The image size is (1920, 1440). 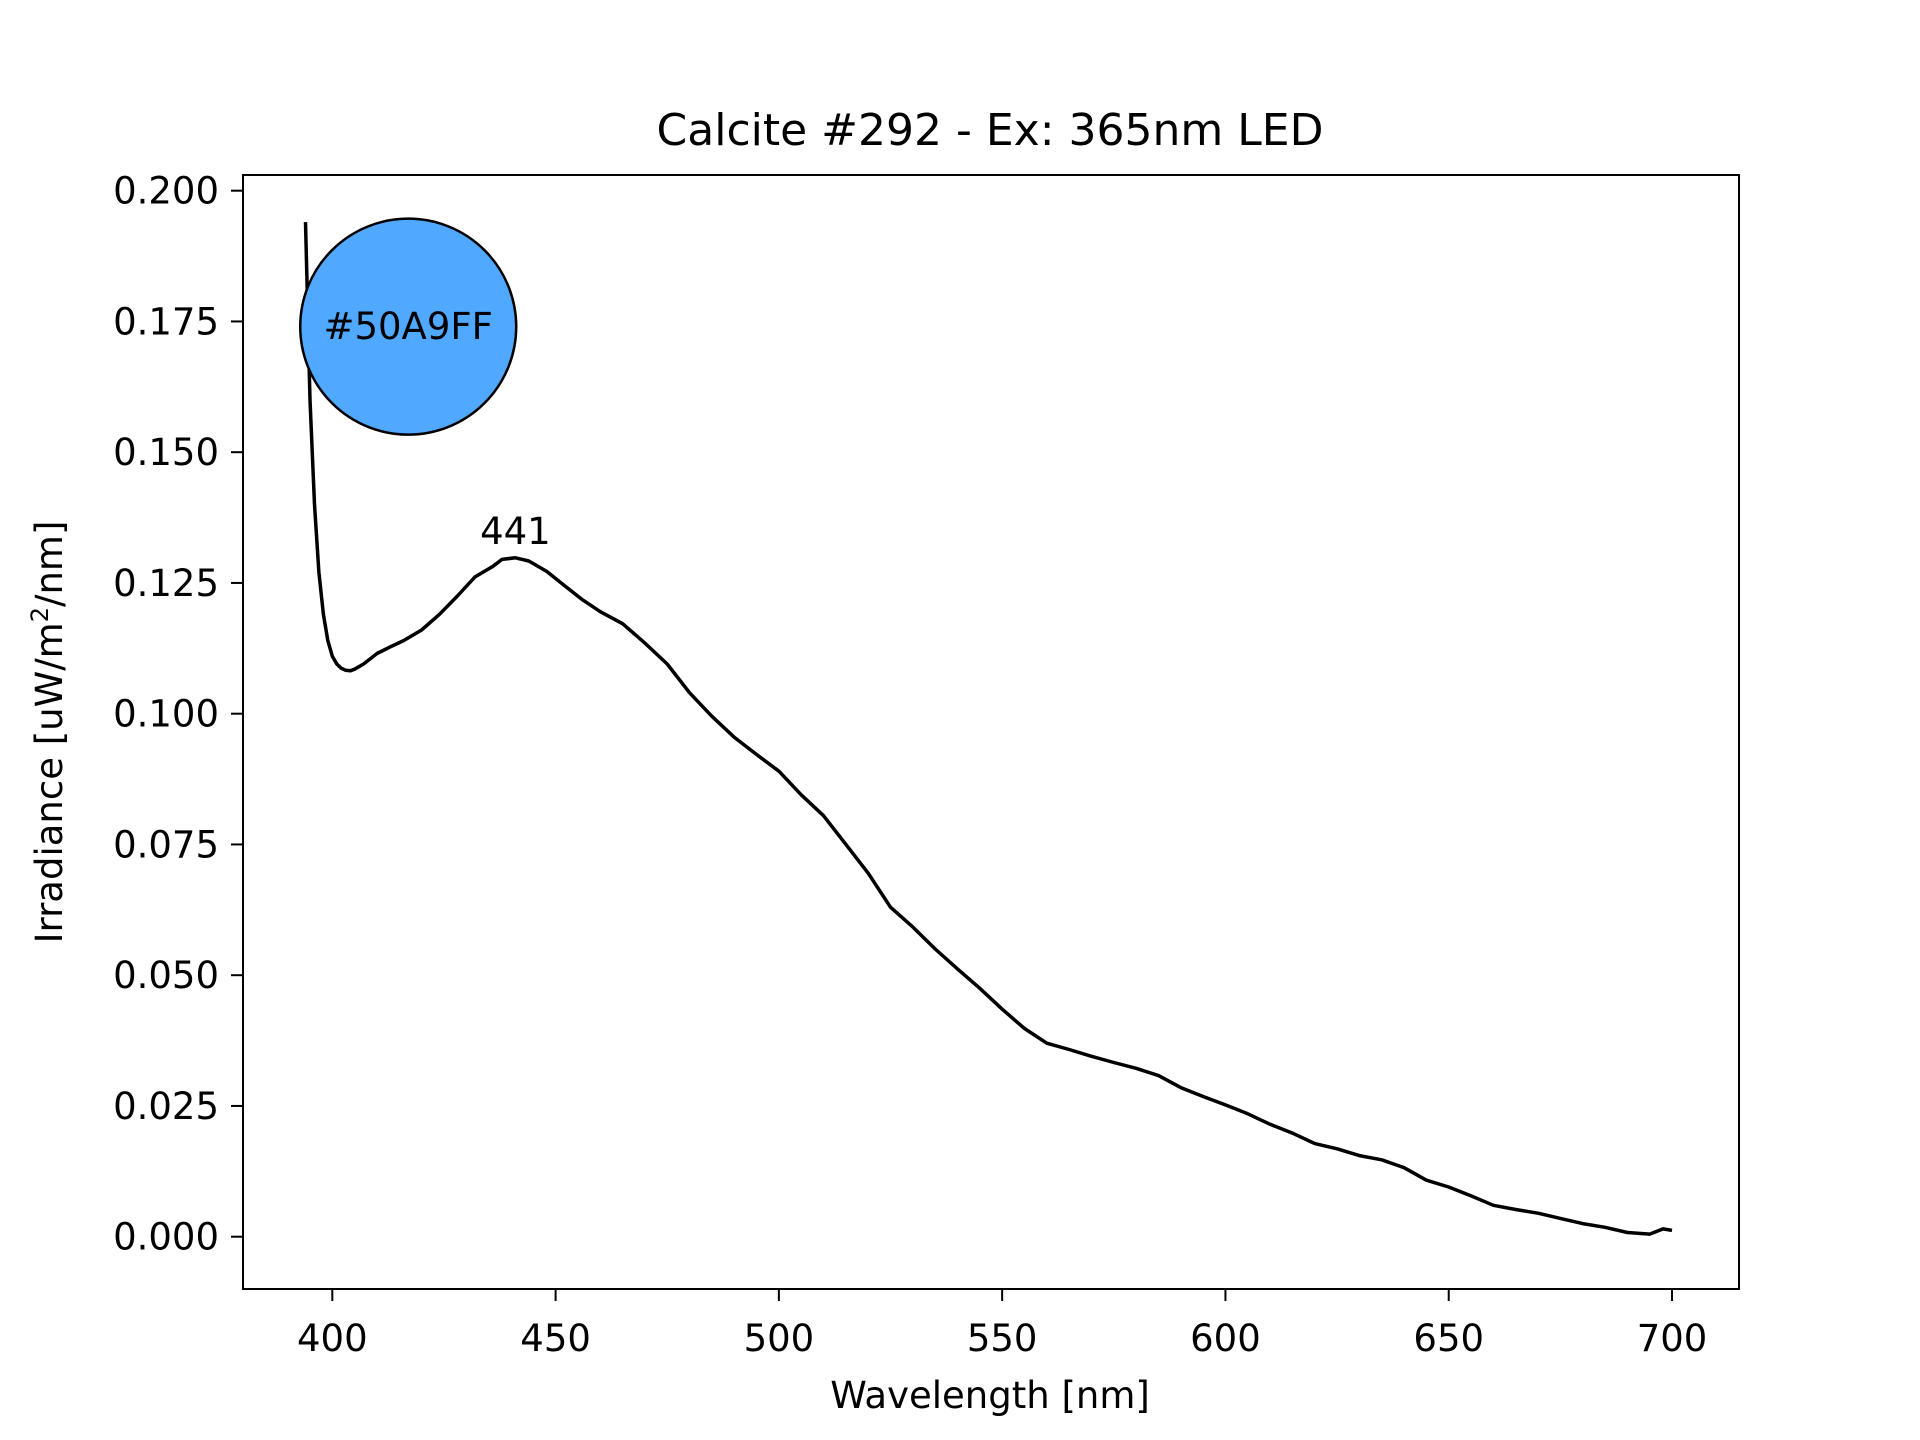 What do you see at coordinates (166, 714) in the screenshot?
I see `y-tick-label: 0.100` at bounding box center [166, 714].